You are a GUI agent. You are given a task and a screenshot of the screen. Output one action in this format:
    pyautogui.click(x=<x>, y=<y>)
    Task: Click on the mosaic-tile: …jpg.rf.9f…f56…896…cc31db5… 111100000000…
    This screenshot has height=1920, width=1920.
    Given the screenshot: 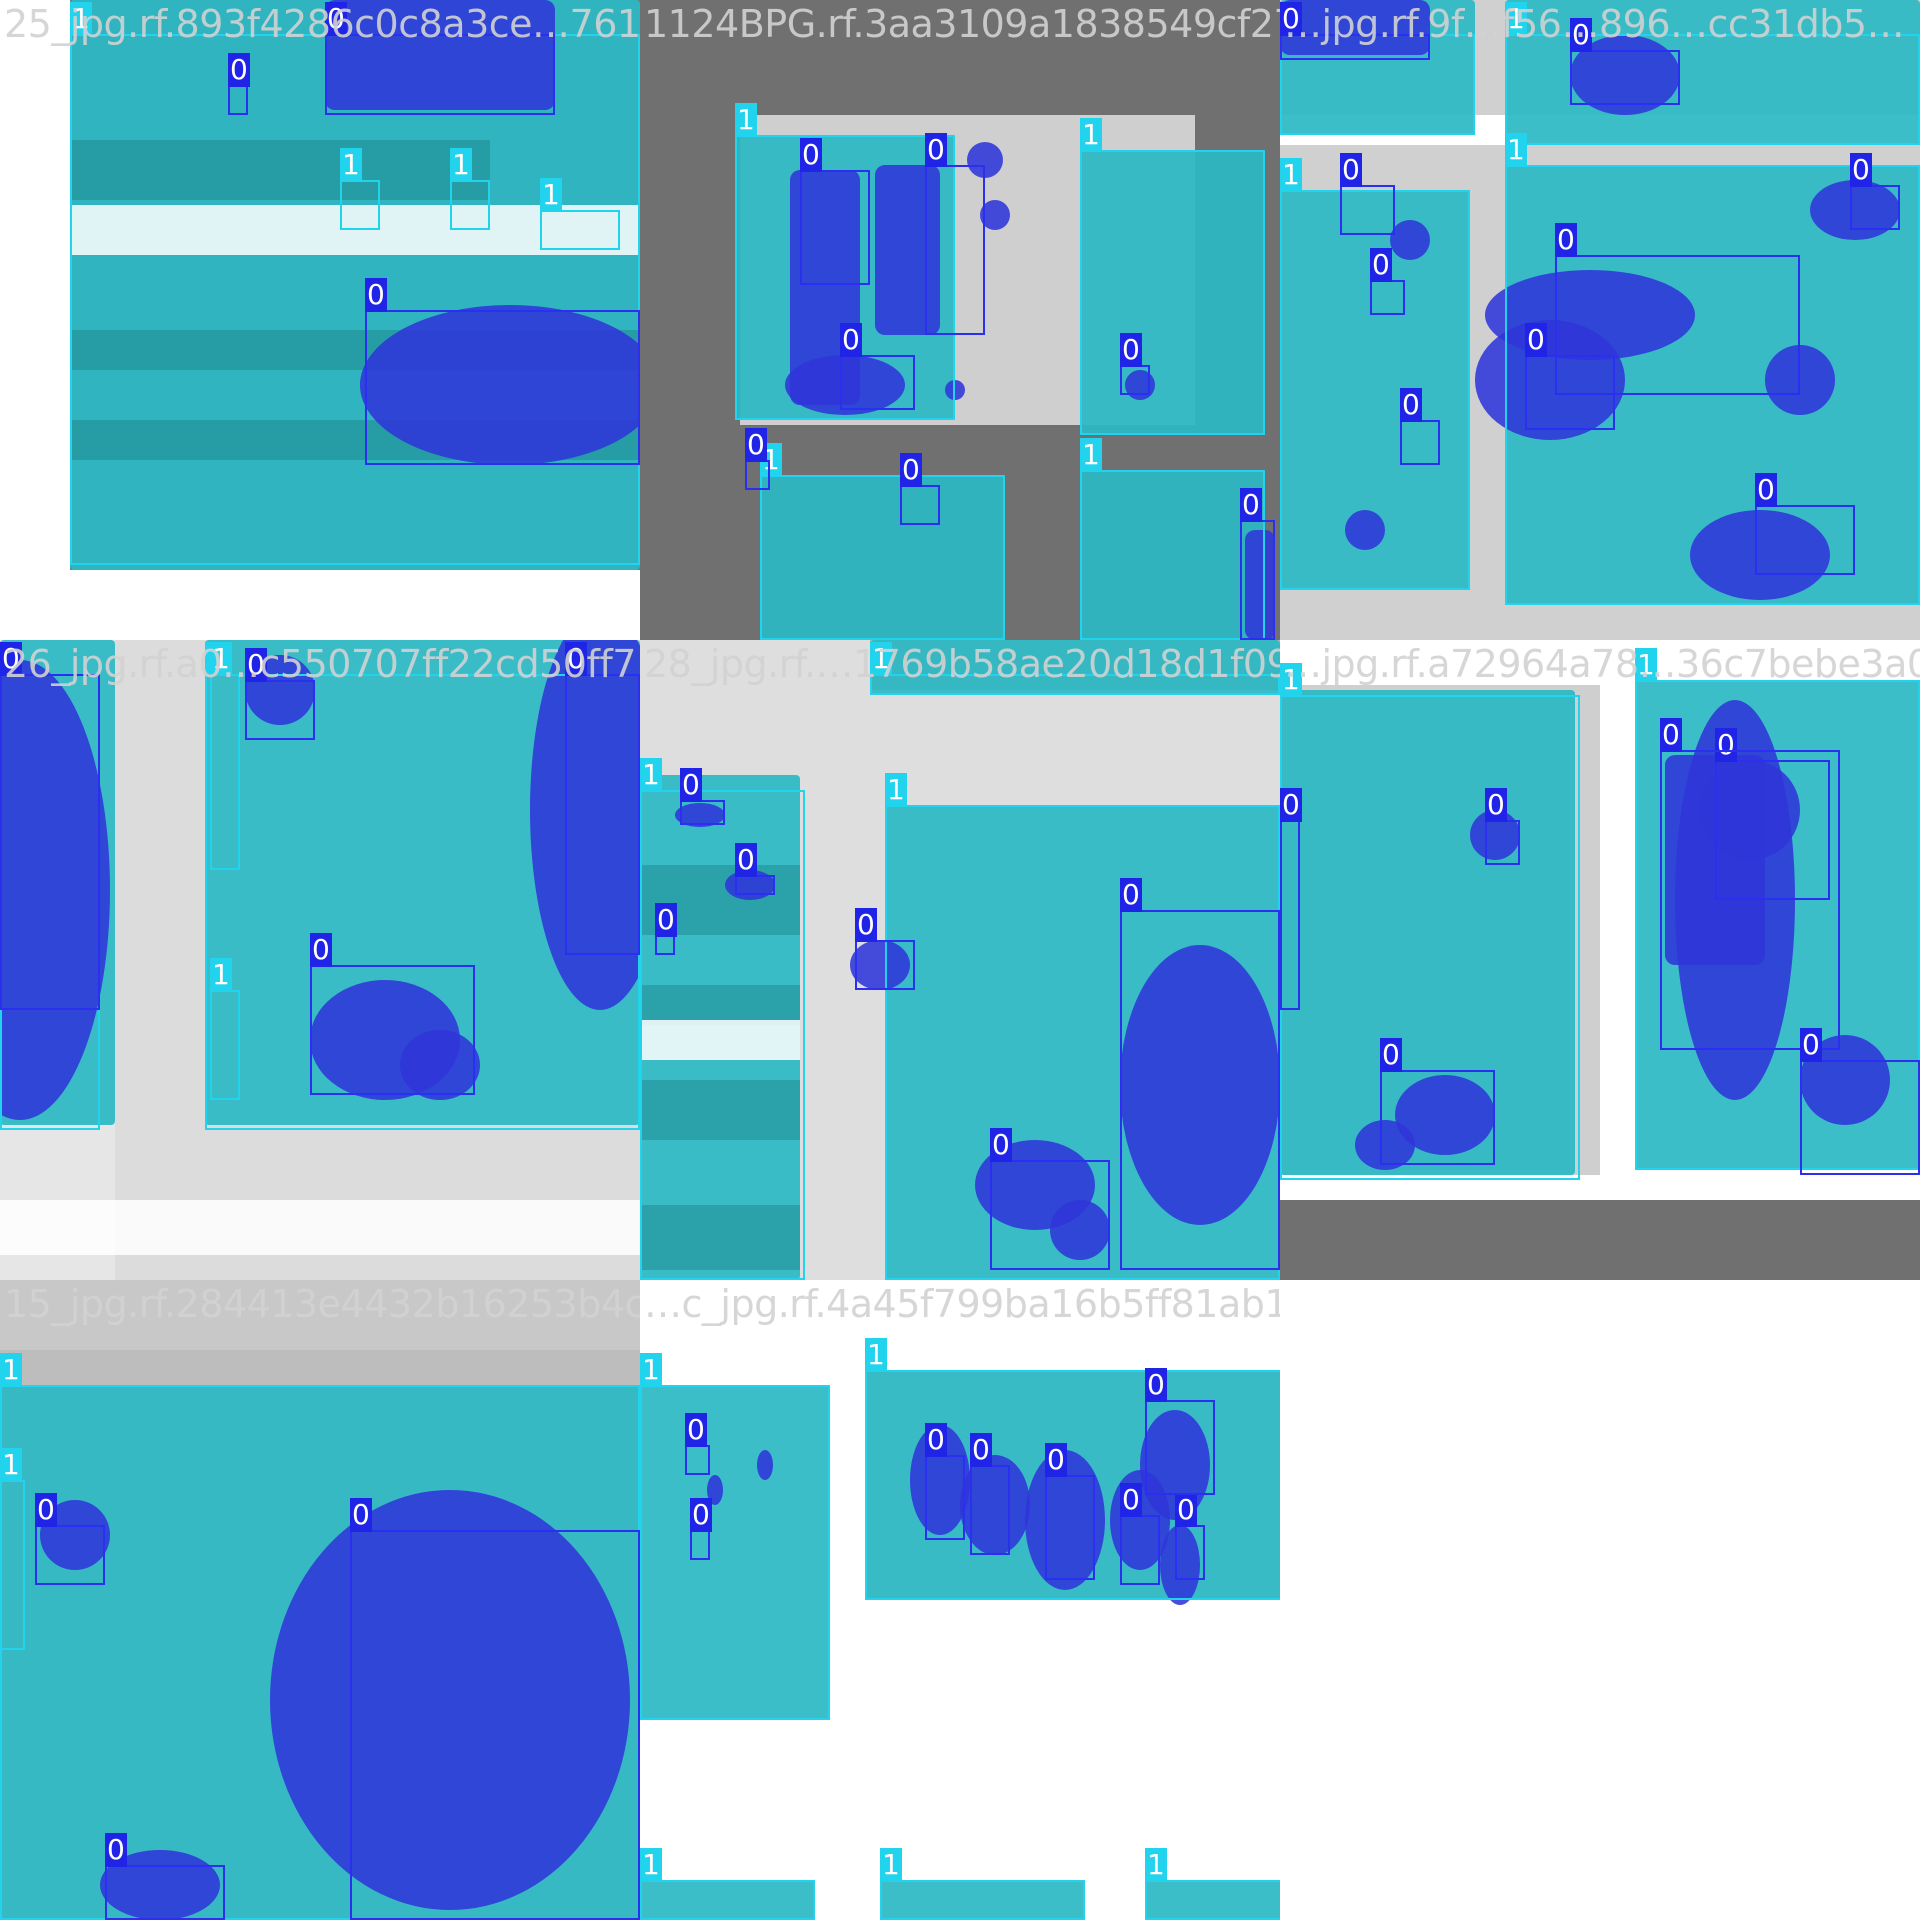 What is the action you would take?
    pyautogui.click(x=1600, y=320)
    